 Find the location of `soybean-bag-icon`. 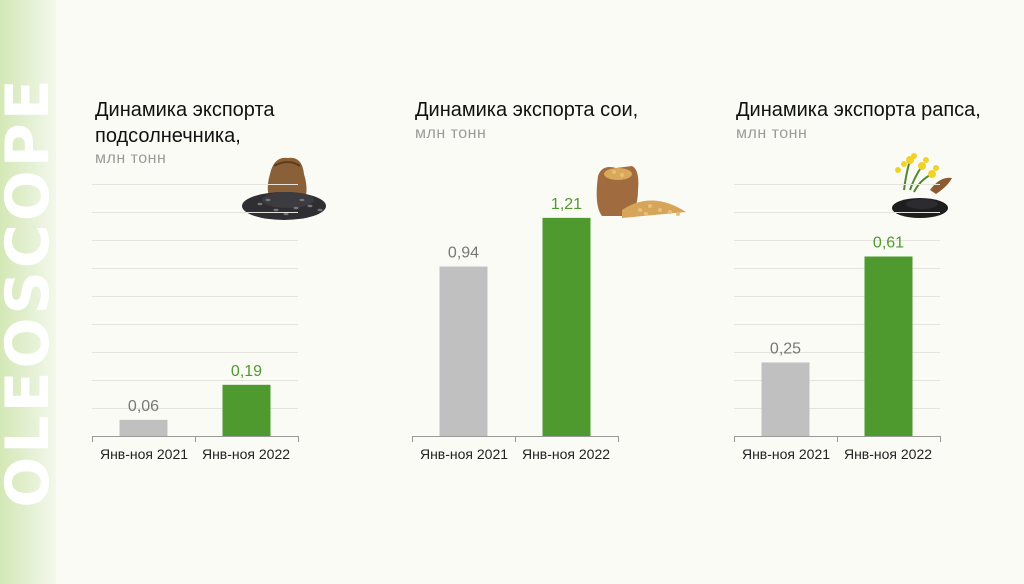

soybean-bag-icon is located at coordinates (641, 192).